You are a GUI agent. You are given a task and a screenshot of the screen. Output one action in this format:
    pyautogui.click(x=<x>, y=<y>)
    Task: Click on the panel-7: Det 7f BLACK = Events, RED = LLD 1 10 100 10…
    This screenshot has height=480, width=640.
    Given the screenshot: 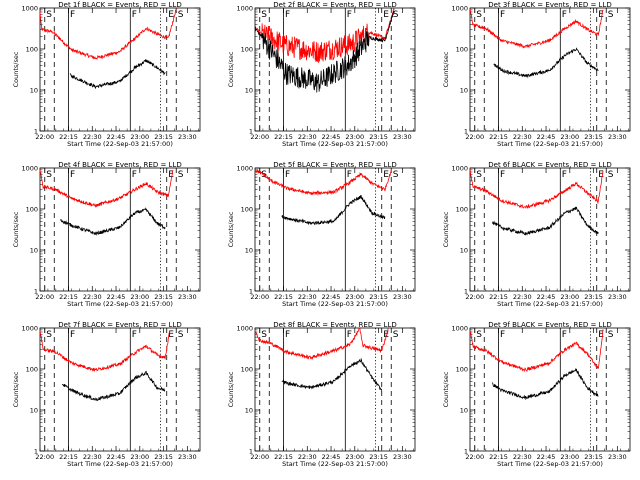 What is the action you would take?
    pyautogui.click(x=106, y=394)
    